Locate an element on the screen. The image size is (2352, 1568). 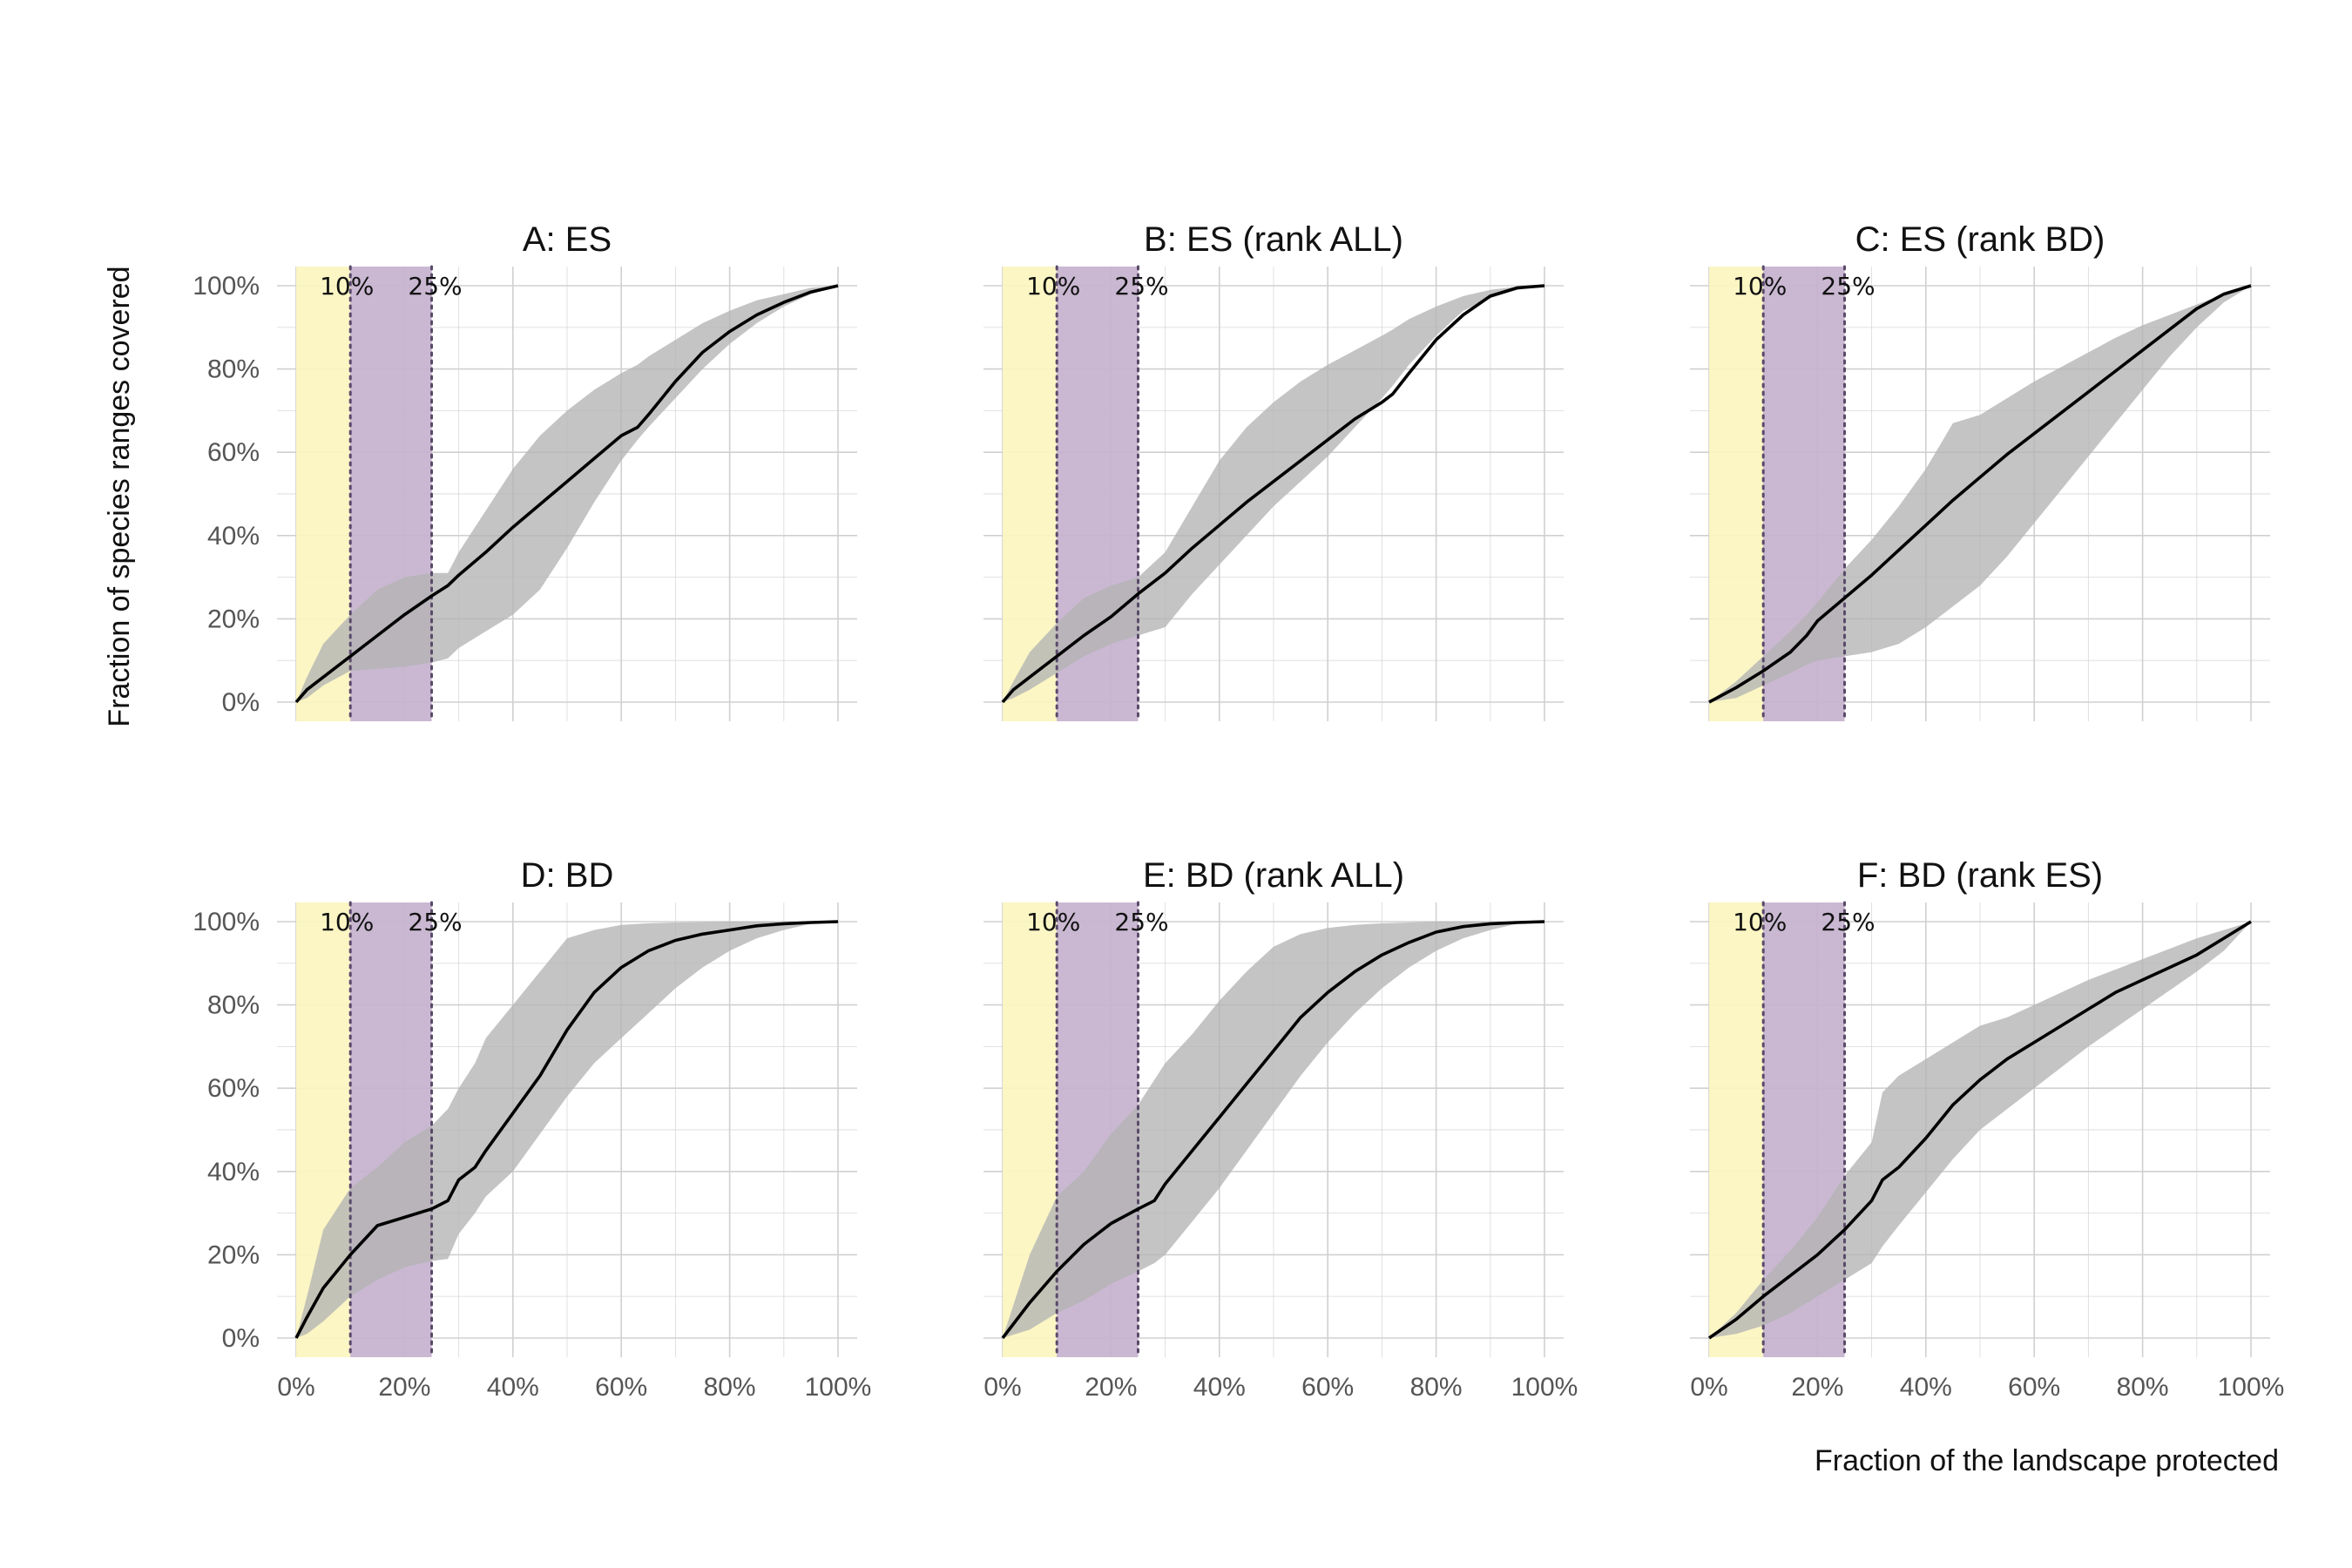
panel-title: F: BD (rank ES) is located at coordinates (1980, 875).